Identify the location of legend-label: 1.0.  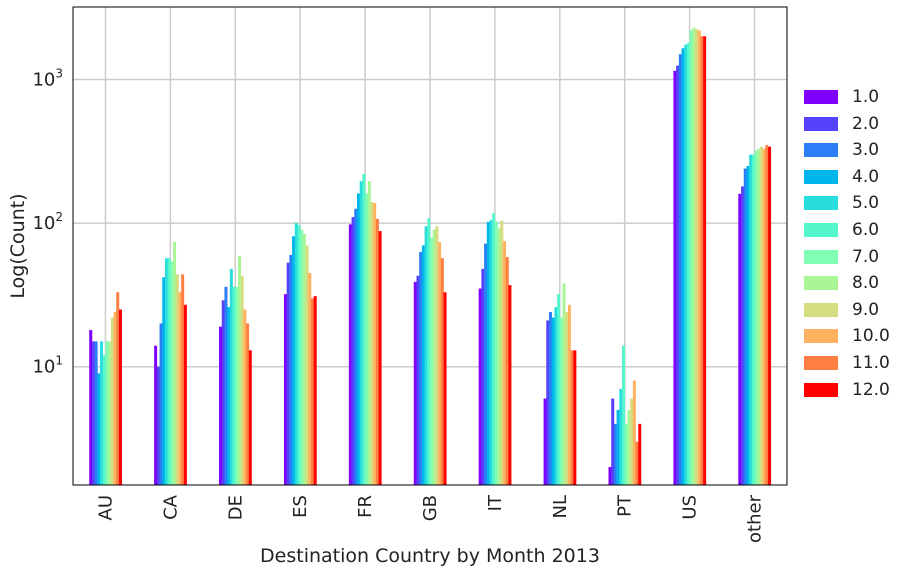
(866, 97).